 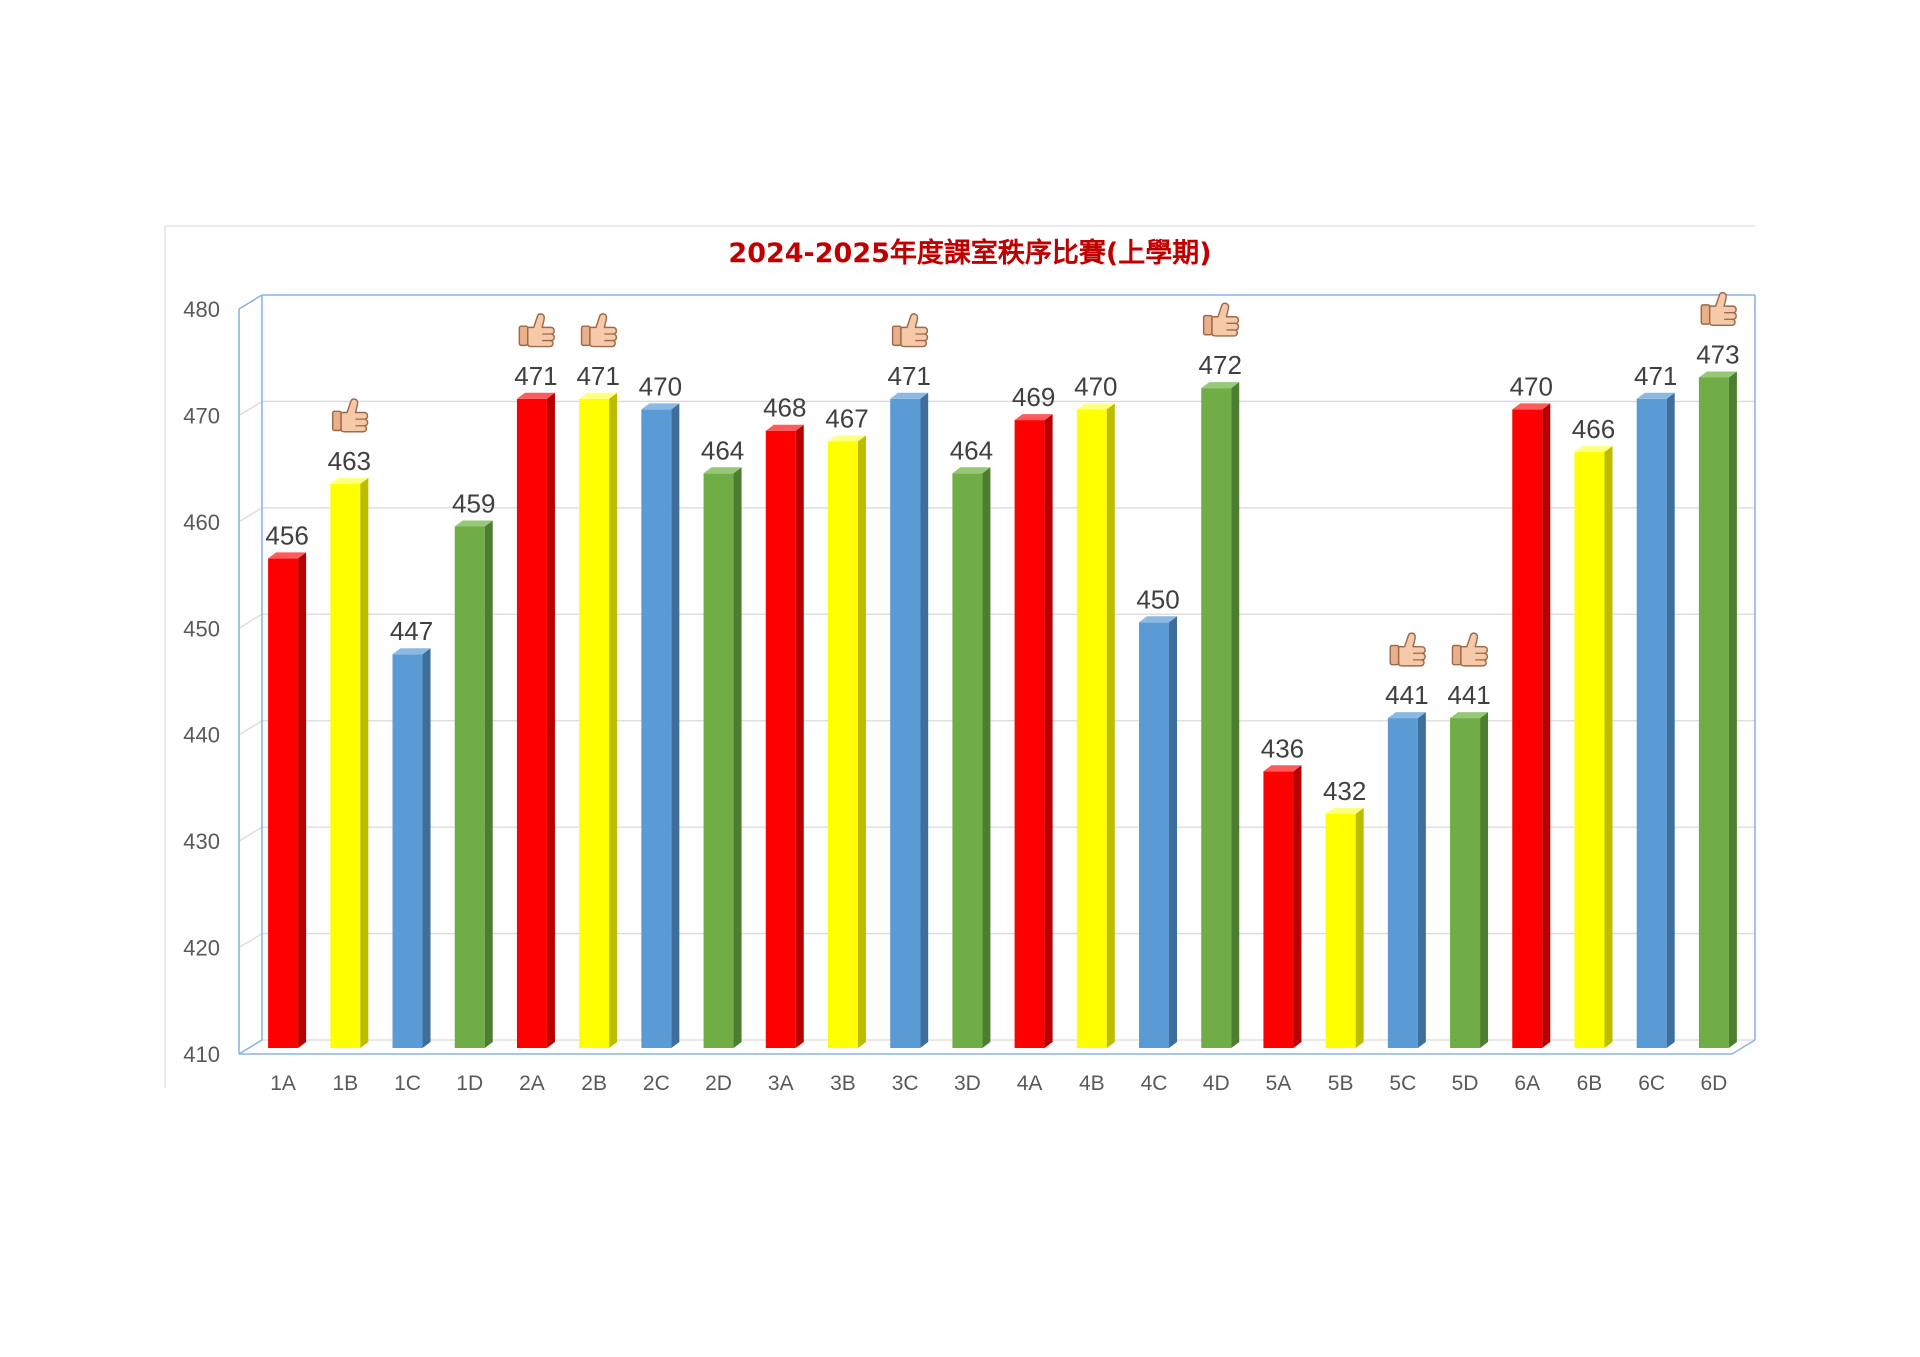 What do you see at coordinates (1220, 365) in the screenshot?
I see `data-label: 472` at bounding box center [1220, 365].